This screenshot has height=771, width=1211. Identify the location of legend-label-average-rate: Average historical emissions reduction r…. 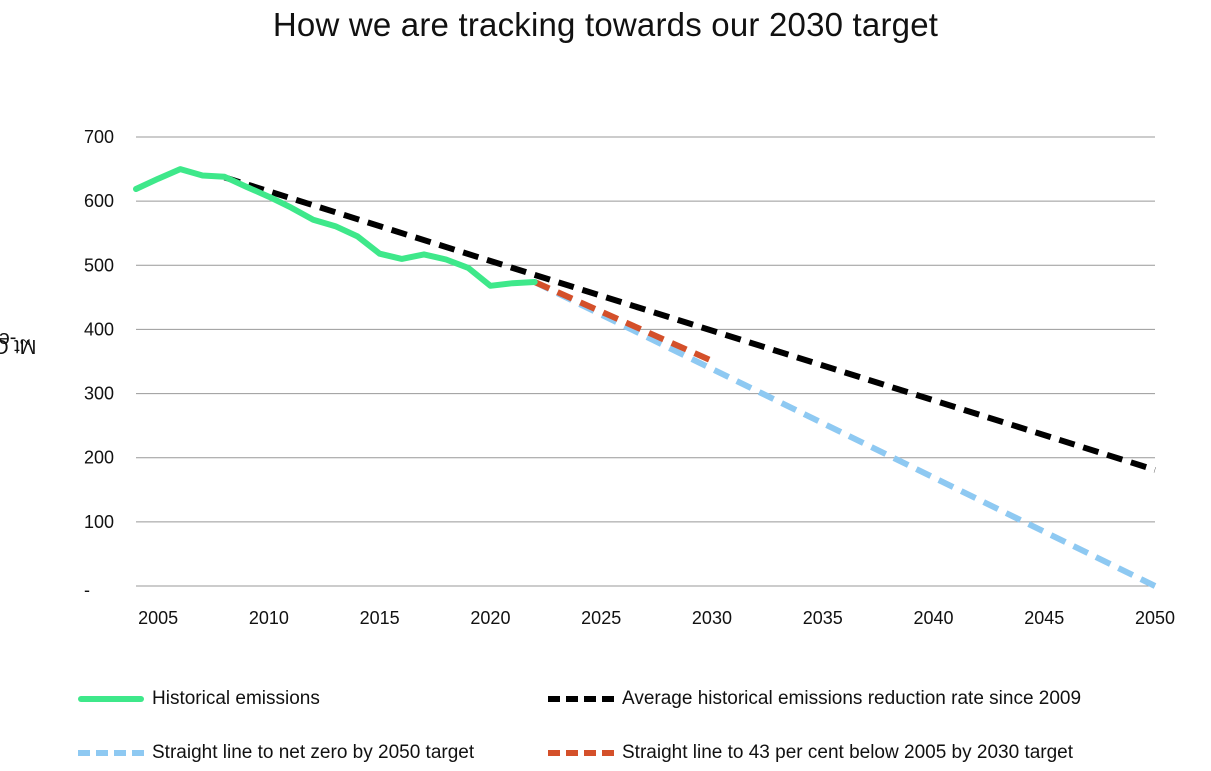
(852, 698).